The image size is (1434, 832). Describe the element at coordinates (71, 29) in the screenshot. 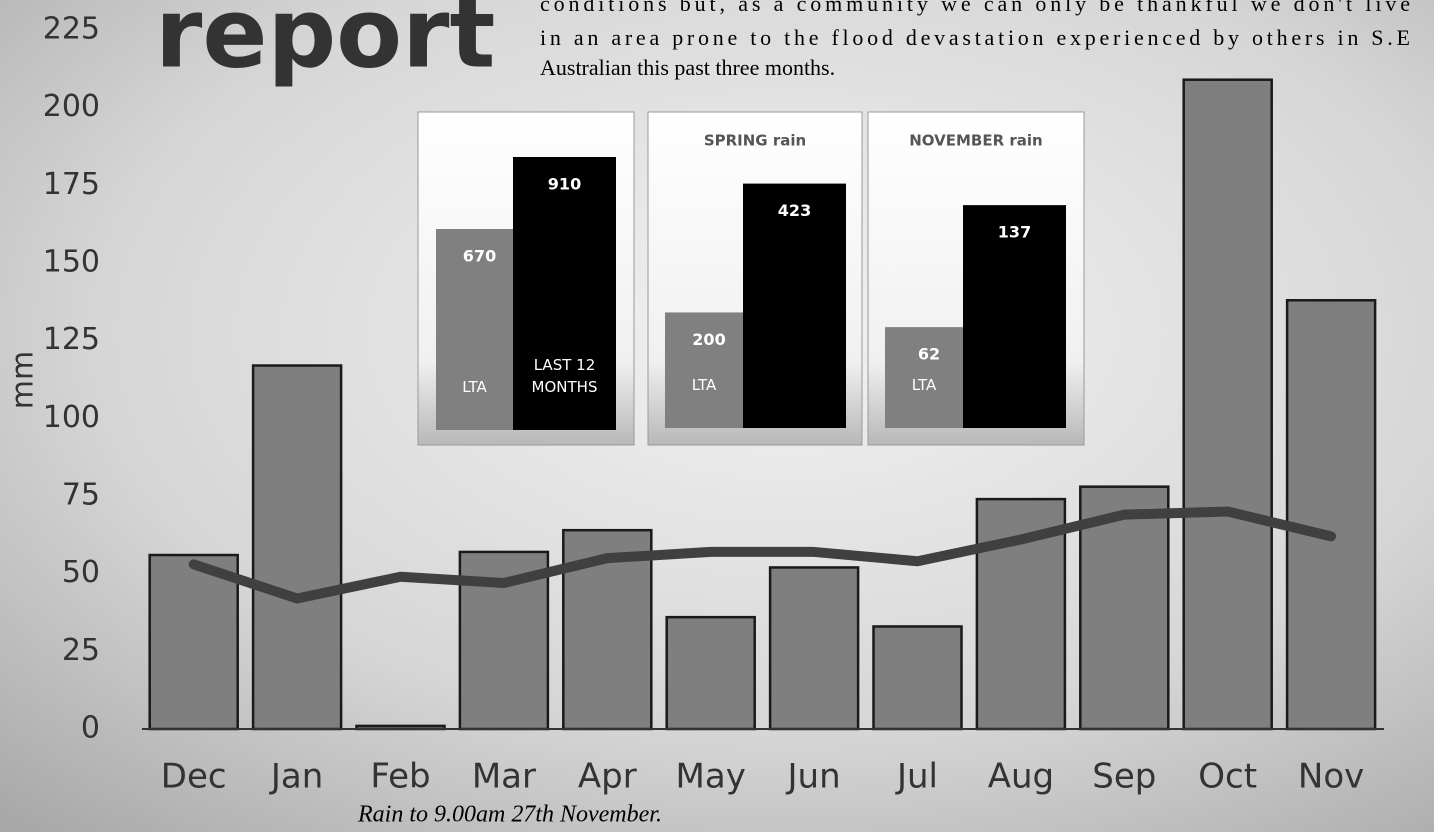

I see `y-tick-label: 225` at that location.